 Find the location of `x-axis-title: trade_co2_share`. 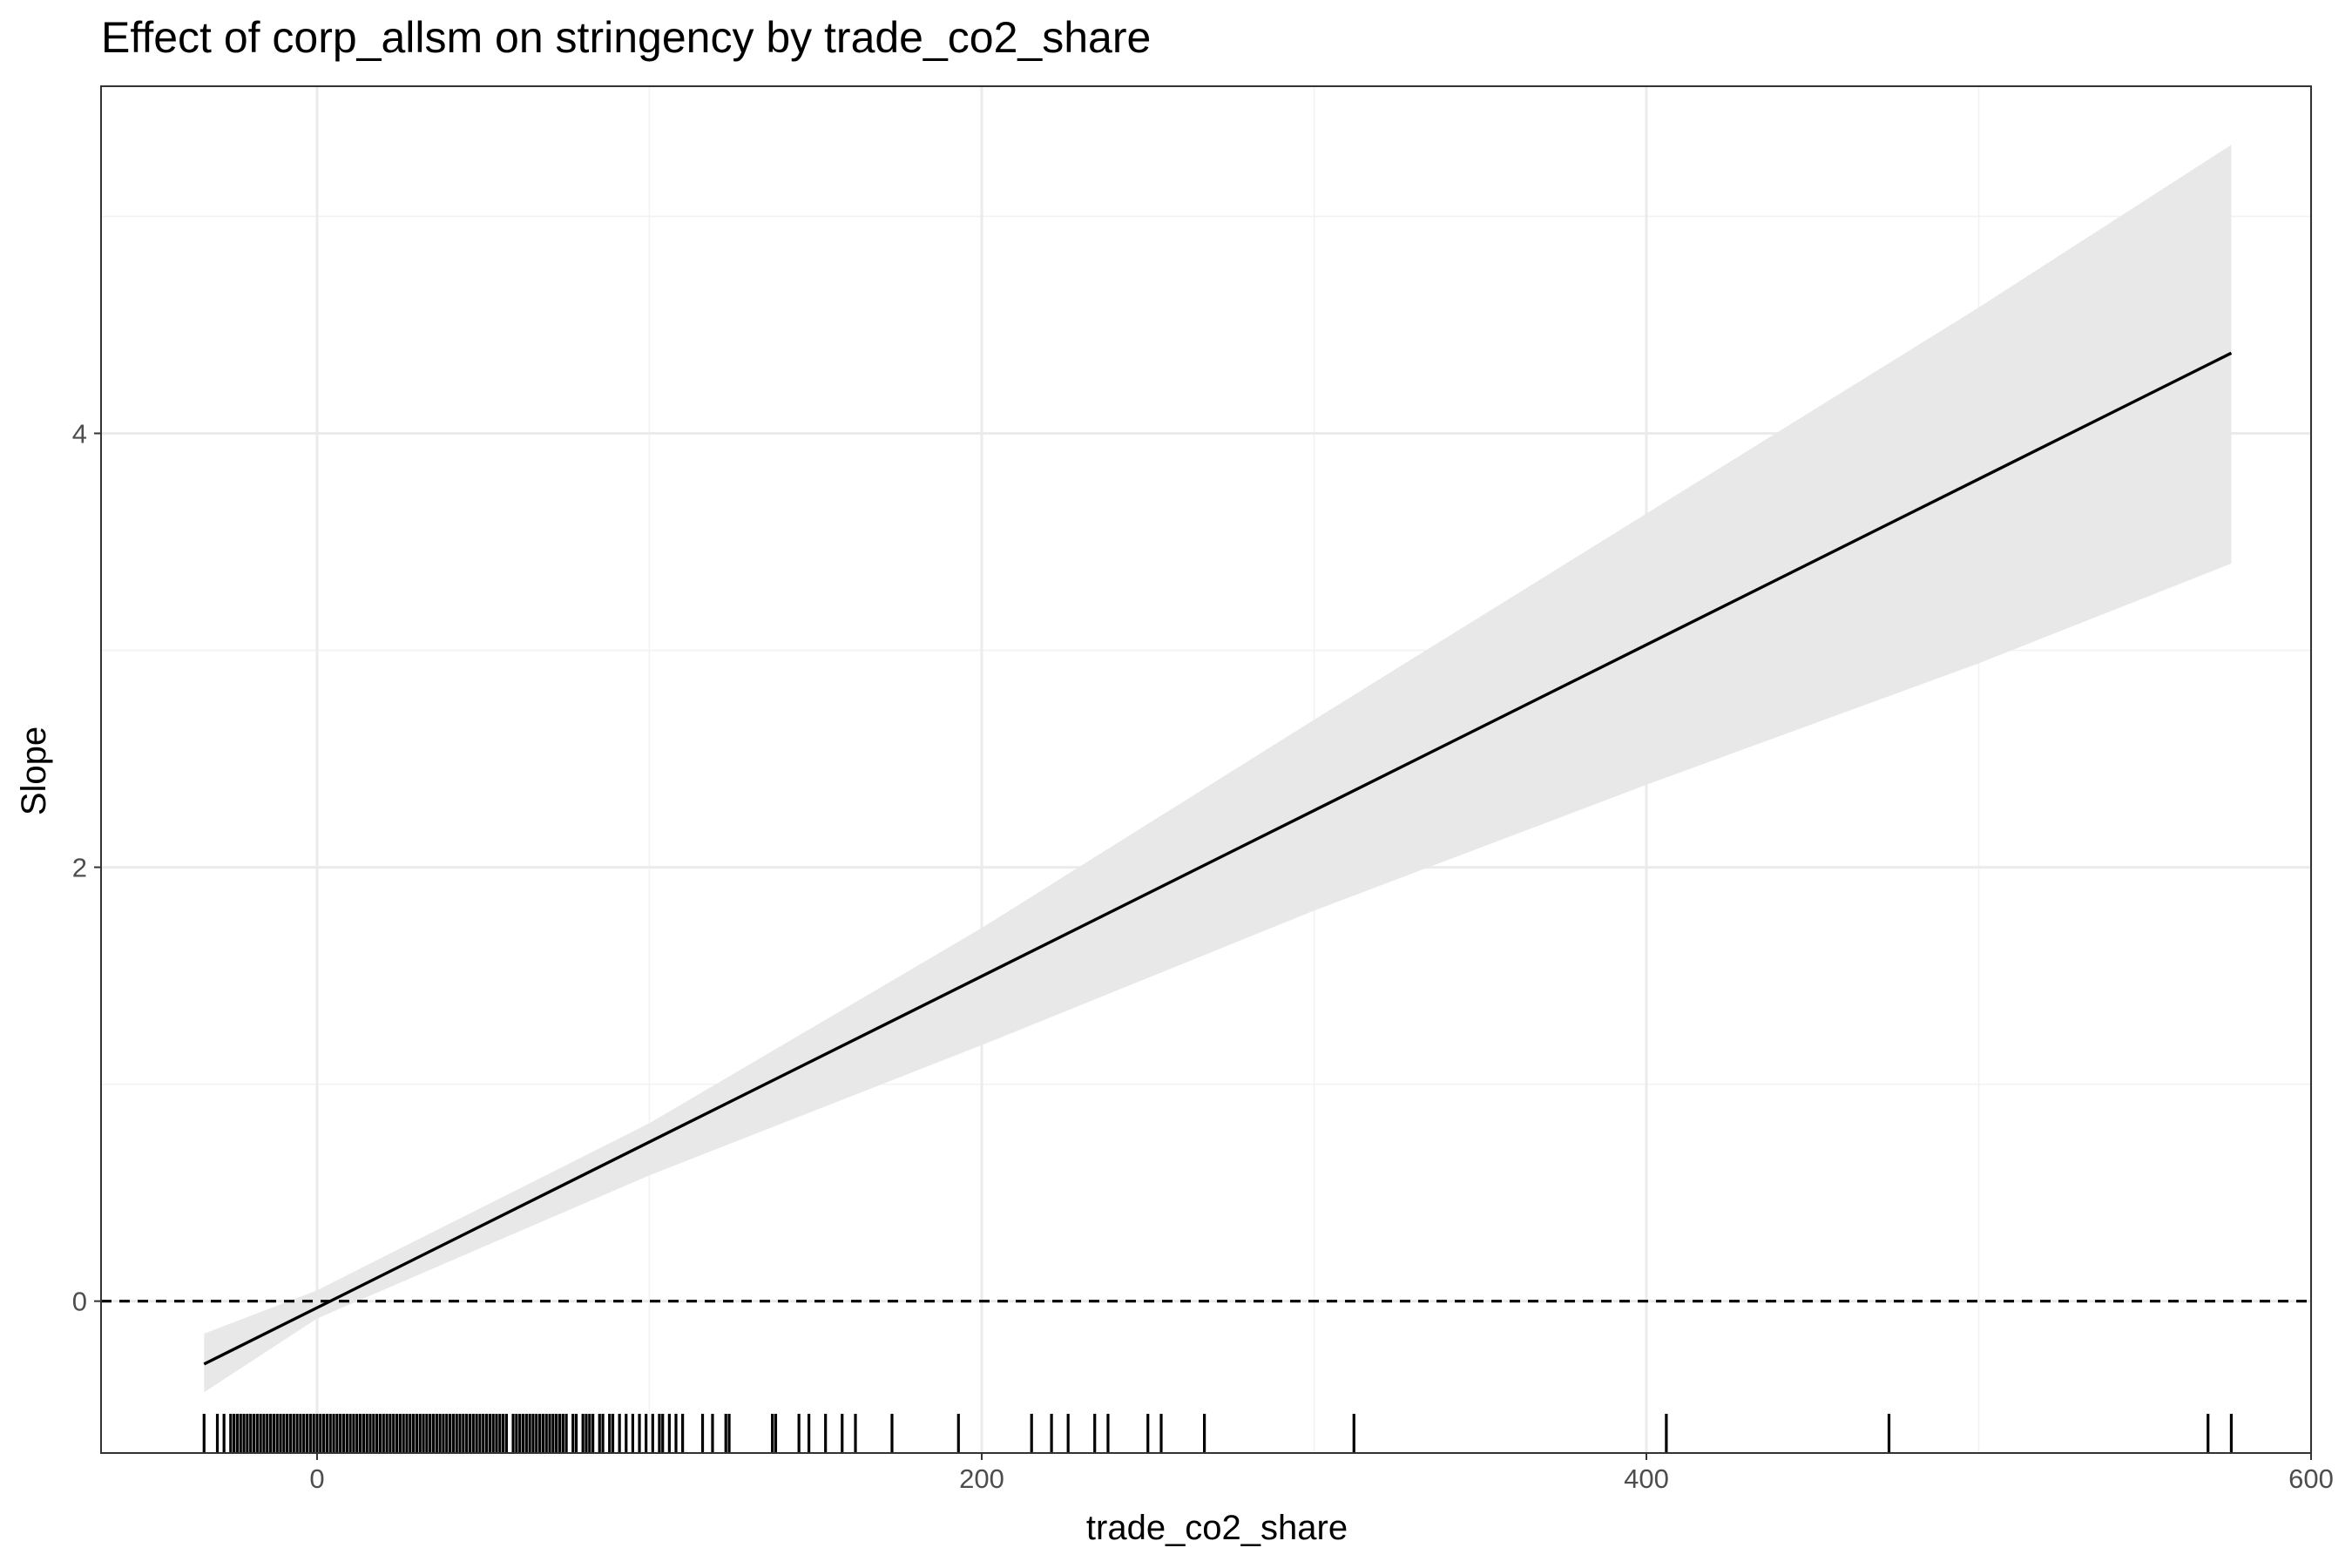

x-axis-title: trade_co2_share is located at coordinates (1217, 1528).